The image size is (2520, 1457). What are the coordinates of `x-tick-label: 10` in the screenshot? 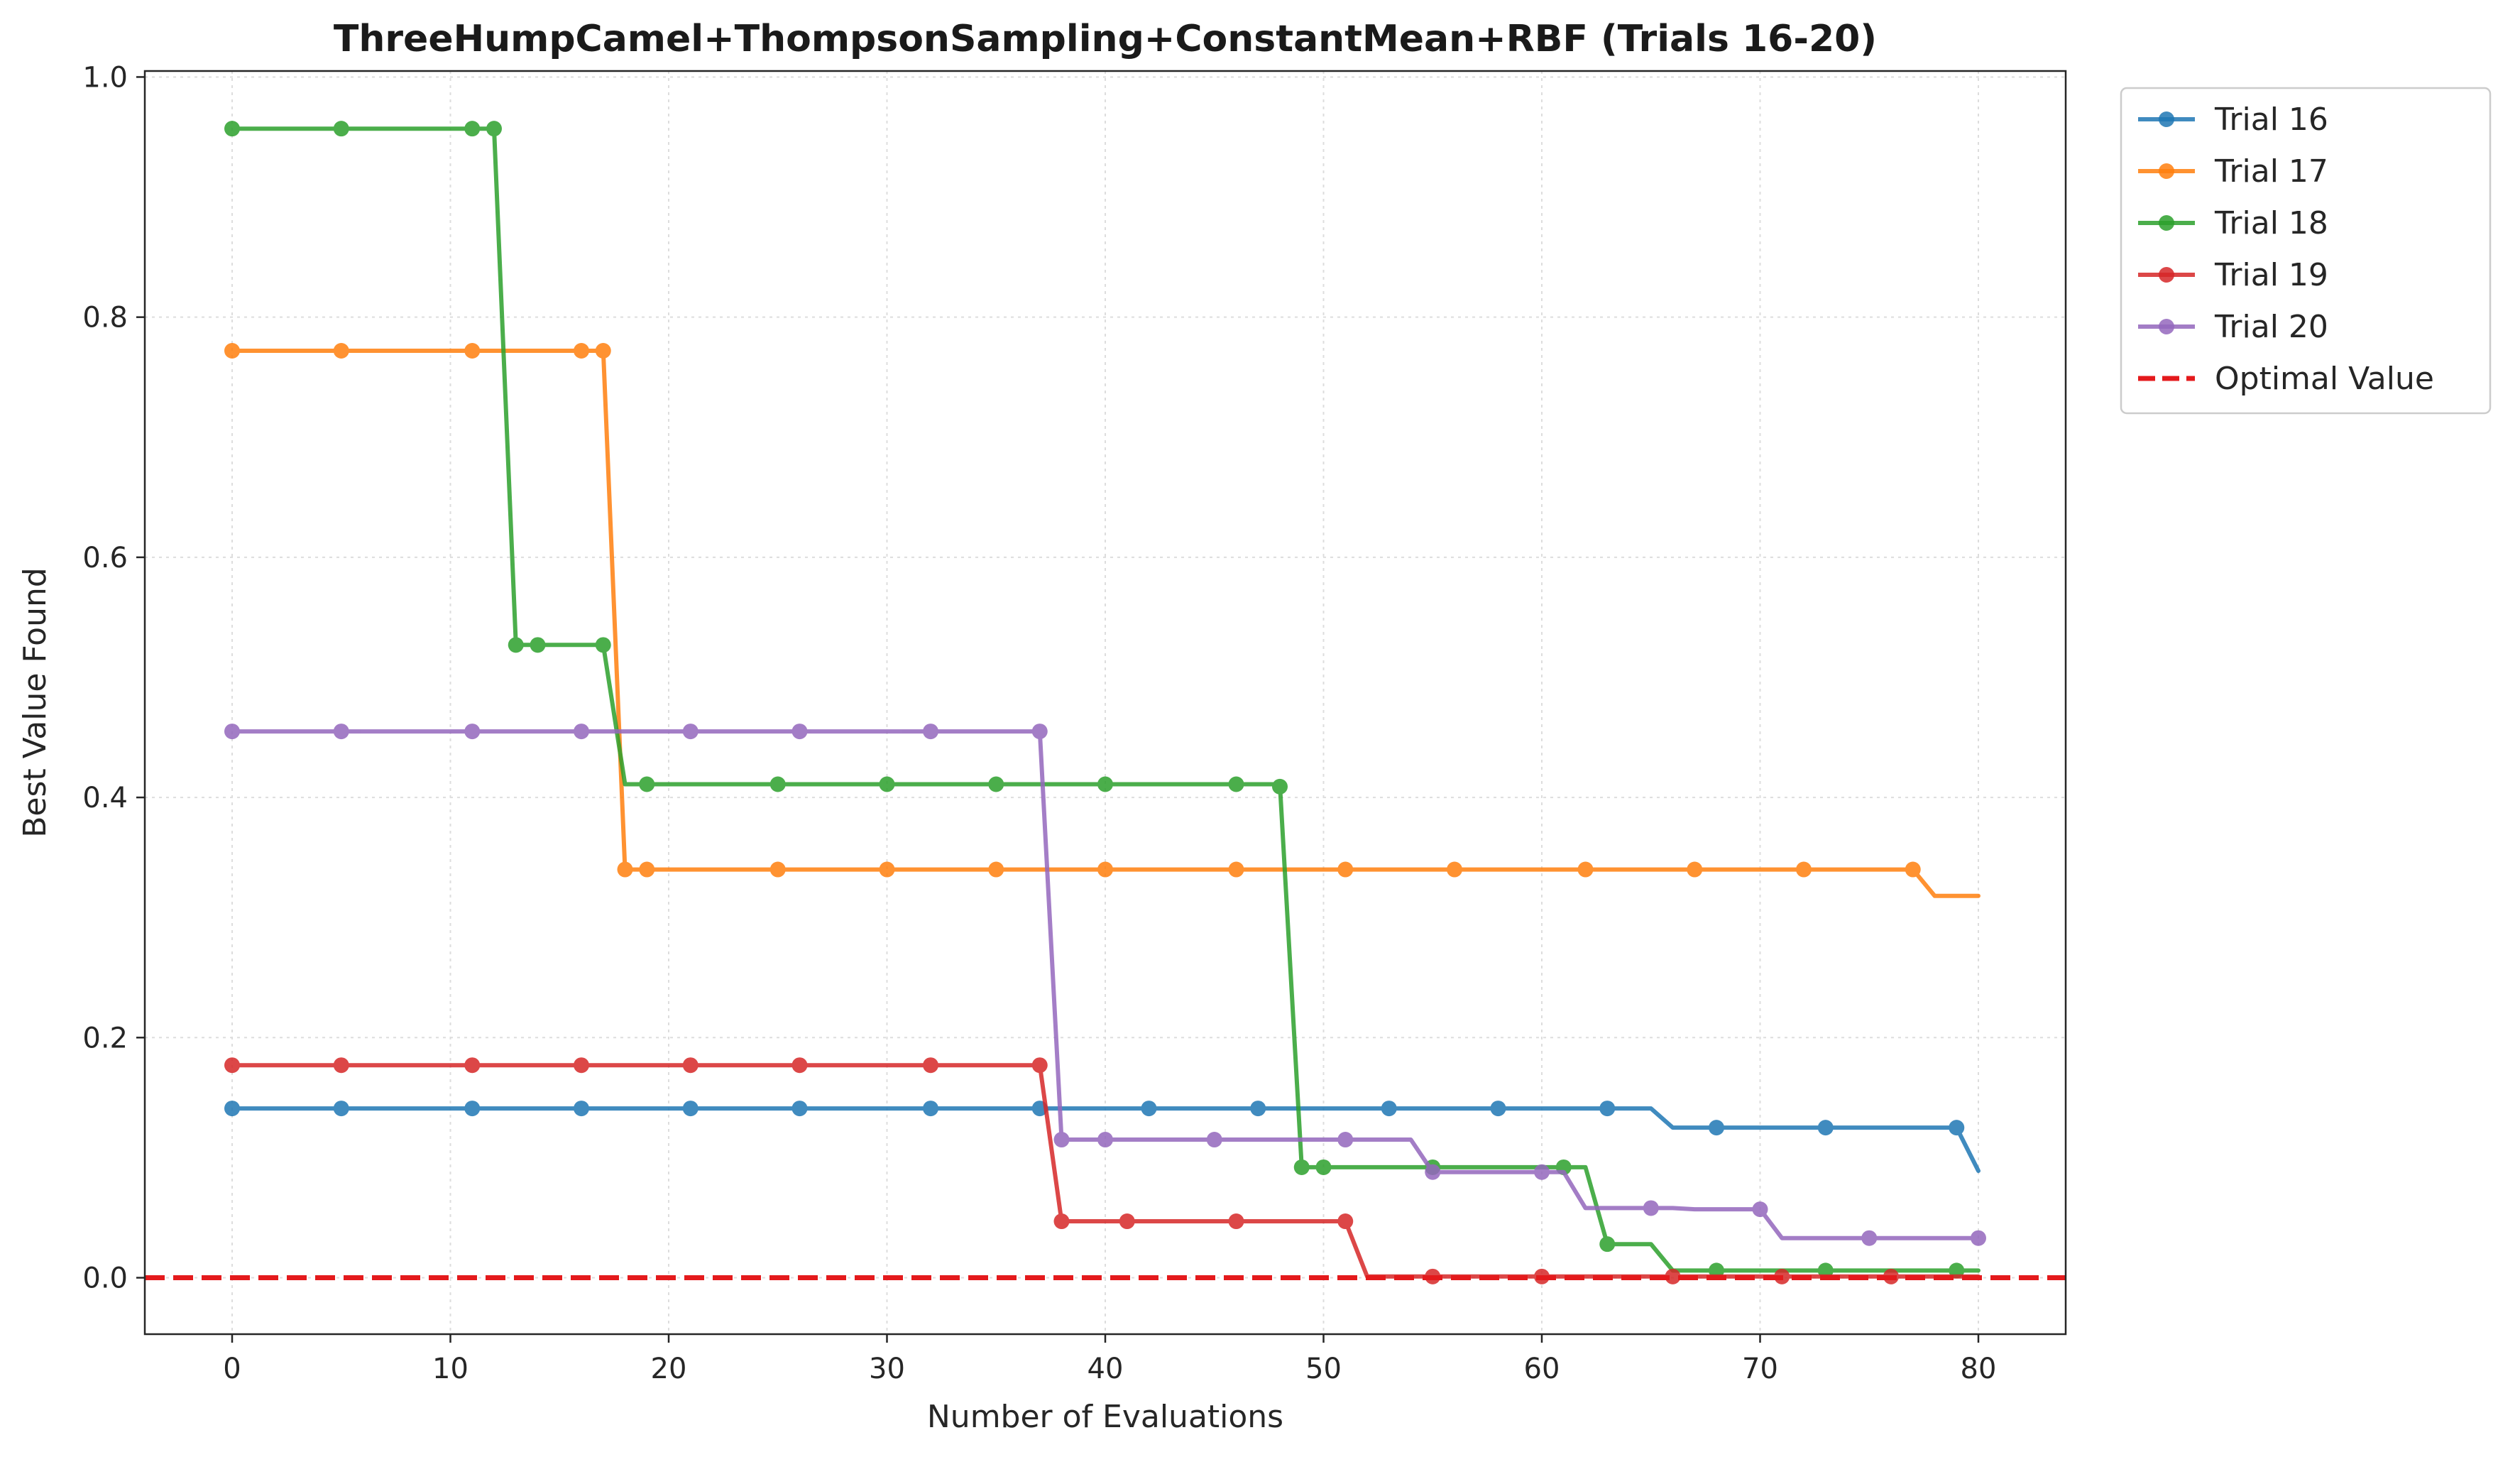 It's located at (451, 1369).